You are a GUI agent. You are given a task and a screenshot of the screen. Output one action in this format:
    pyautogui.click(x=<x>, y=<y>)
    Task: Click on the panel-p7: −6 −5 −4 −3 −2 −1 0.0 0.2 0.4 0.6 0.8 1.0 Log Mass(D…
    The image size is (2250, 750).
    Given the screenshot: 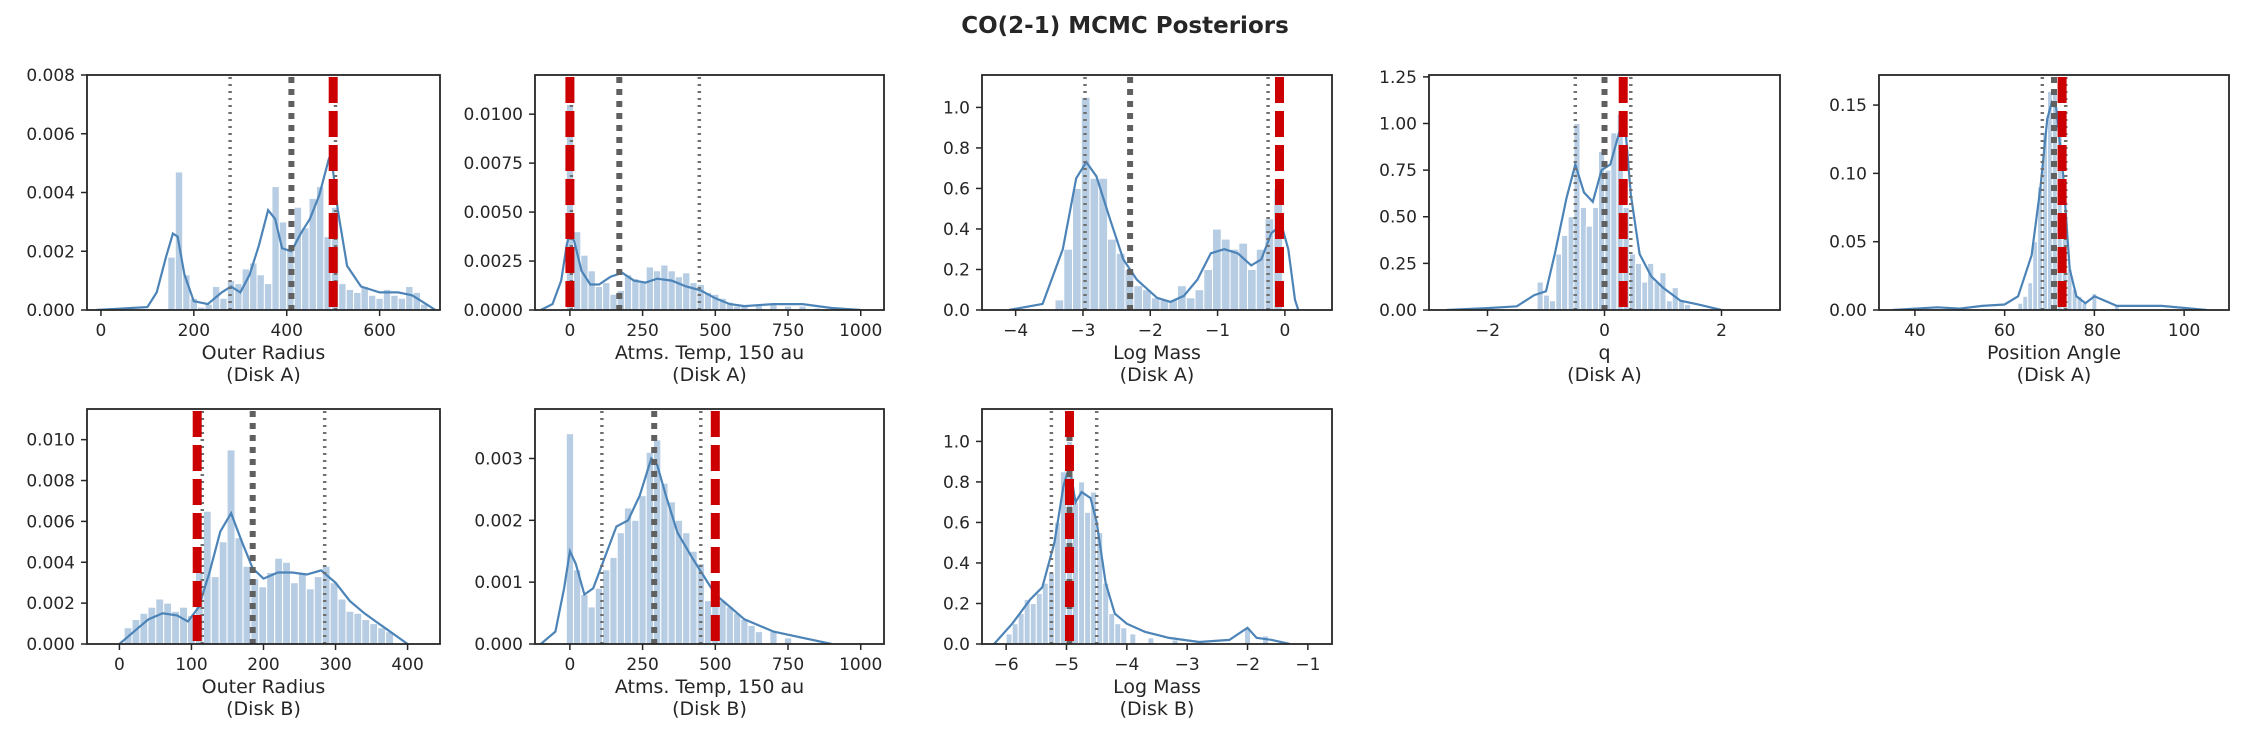 What is the action you would take?
    pyautogui.click(x=1138, y=564)
    